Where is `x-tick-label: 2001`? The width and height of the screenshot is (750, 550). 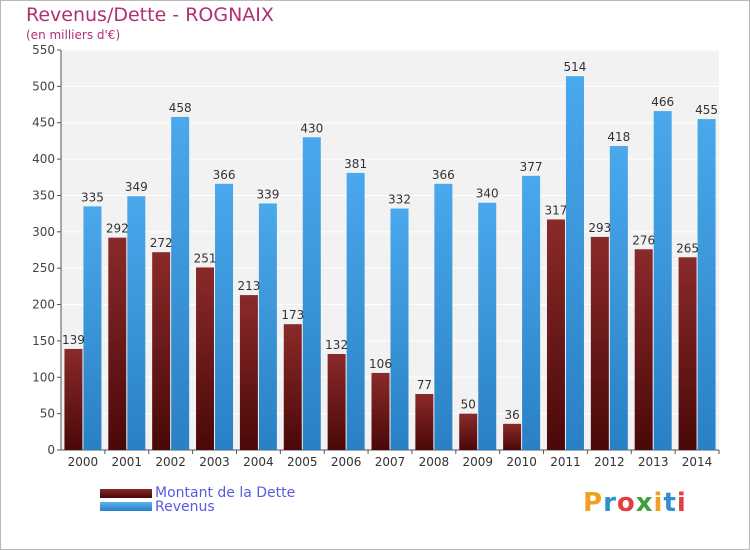
x-tick-label: 2001 is located at coordinates (127, 462).